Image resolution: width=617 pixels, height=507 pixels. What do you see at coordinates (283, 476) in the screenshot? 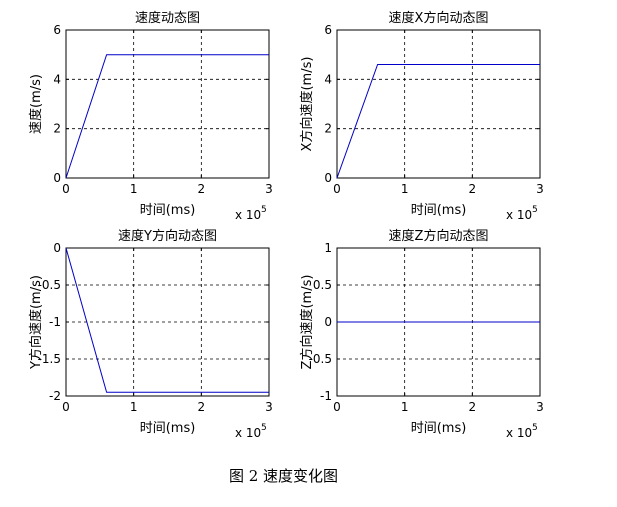
I see `figure-caption: 图 2 速度变化图` at bounding box center [283, 476].